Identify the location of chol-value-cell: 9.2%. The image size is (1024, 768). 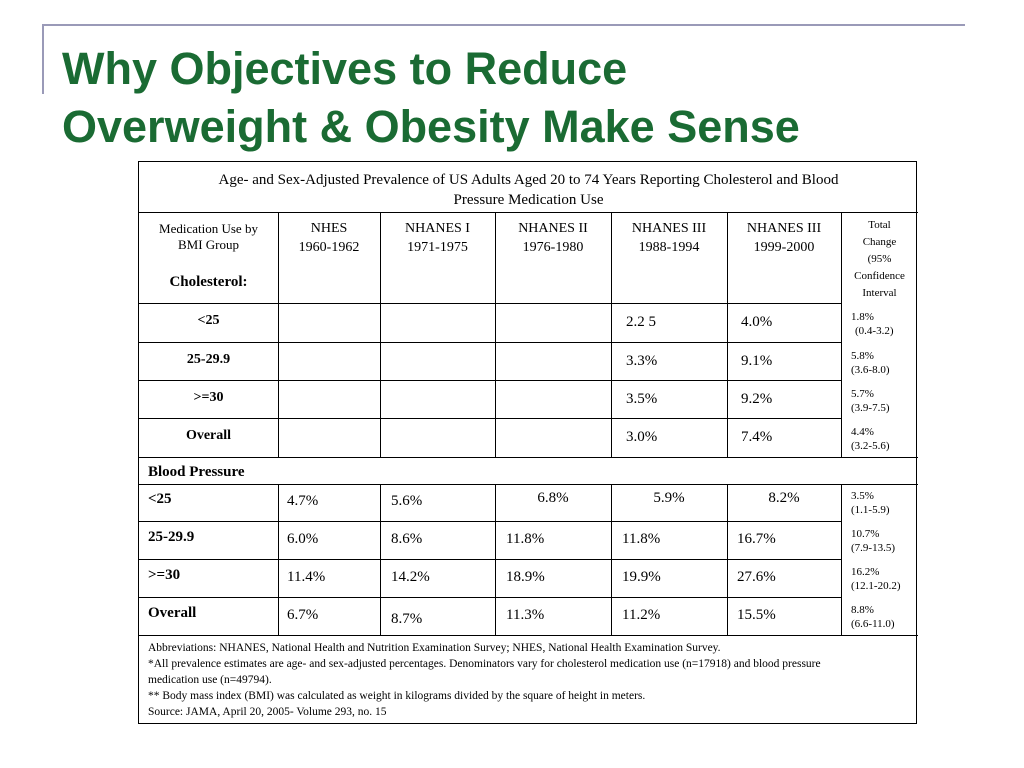
(757, 399).